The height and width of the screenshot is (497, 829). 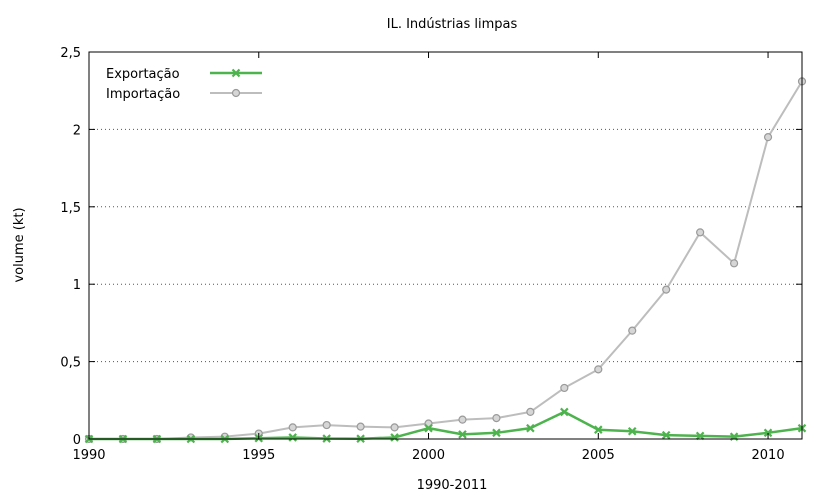 What do you see at coordinates (143, 74) in the screenshot?
I see `legend-label: Exportação` at bounding box center [143, 74].